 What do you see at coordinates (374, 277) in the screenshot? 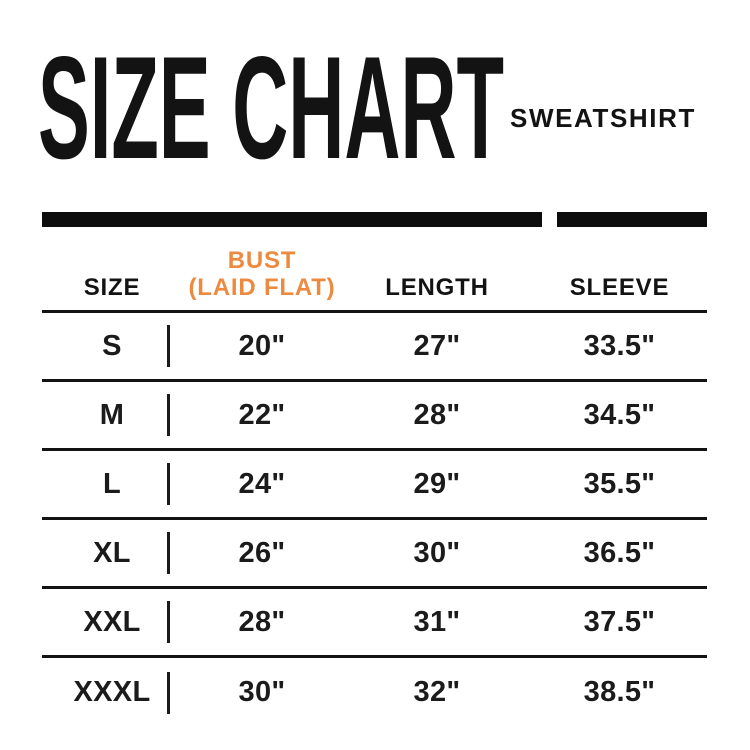
I see `table-header-row: SIZE BUST (LAID FLAT) LENGTH SLEEVE` at bounding box center [374, 277].